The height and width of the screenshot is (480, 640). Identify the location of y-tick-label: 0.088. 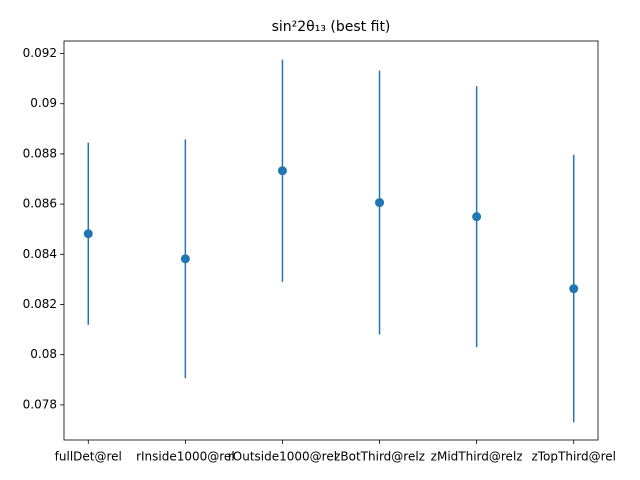
(40, 153).